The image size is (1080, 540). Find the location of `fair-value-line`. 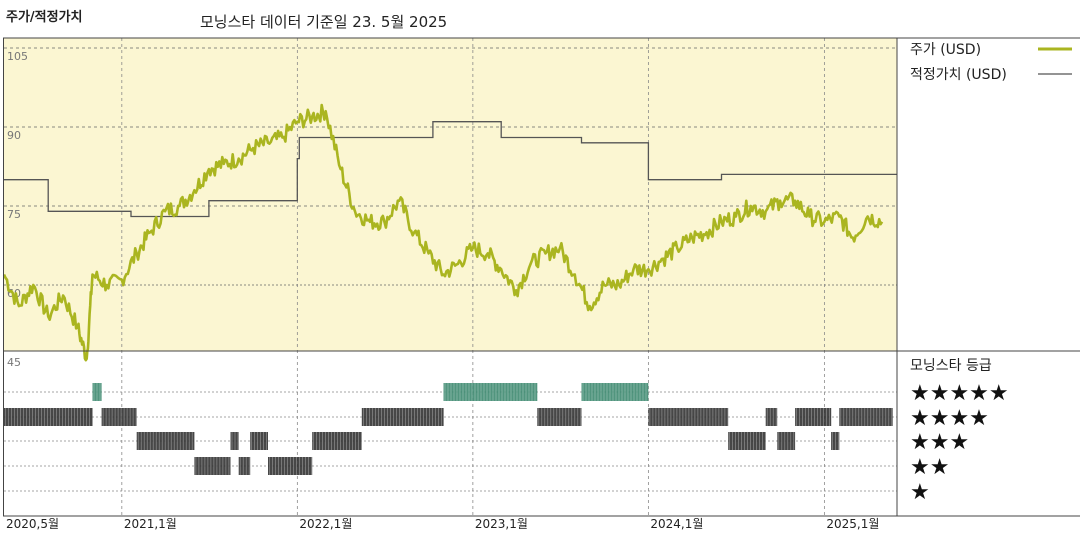

fair-value-line is located at coordinates (450, 169).